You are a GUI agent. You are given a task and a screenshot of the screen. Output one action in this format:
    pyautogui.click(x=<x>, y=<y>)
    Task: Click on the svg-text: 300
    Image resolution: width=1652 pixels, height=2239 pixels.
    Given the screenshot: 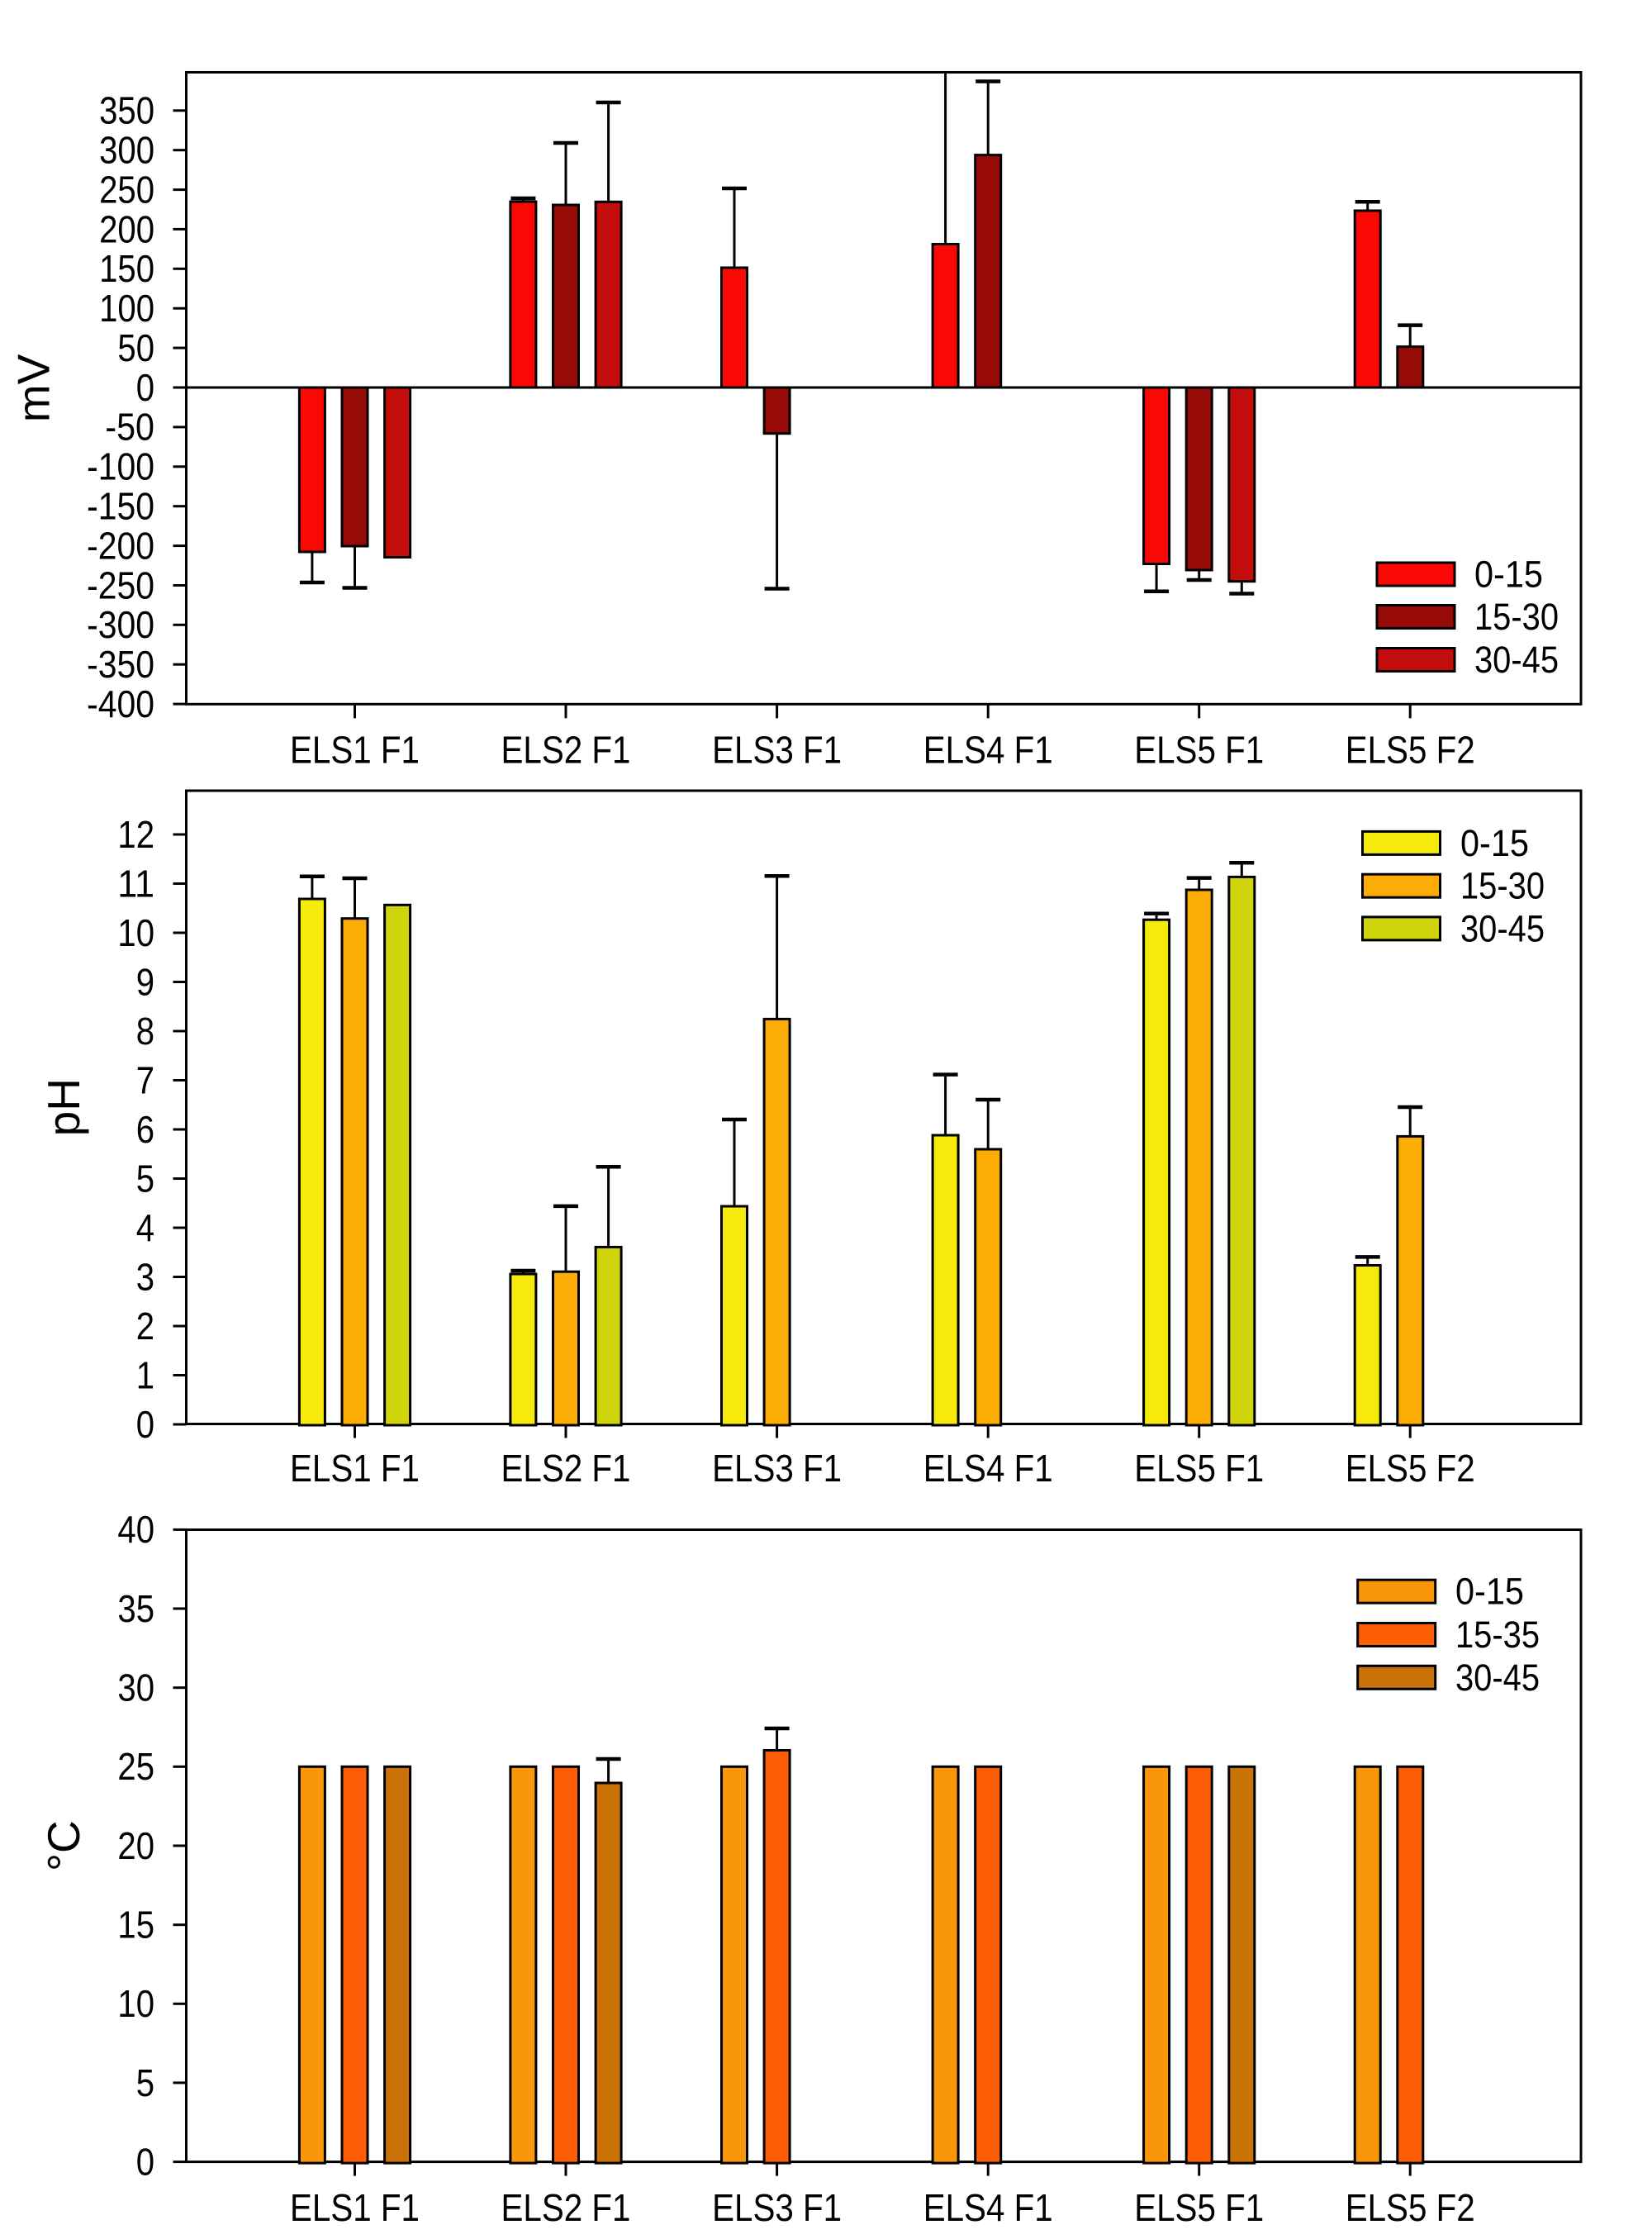 What is the action you would take?
    pyautogui.click(x=126, y=150)
    